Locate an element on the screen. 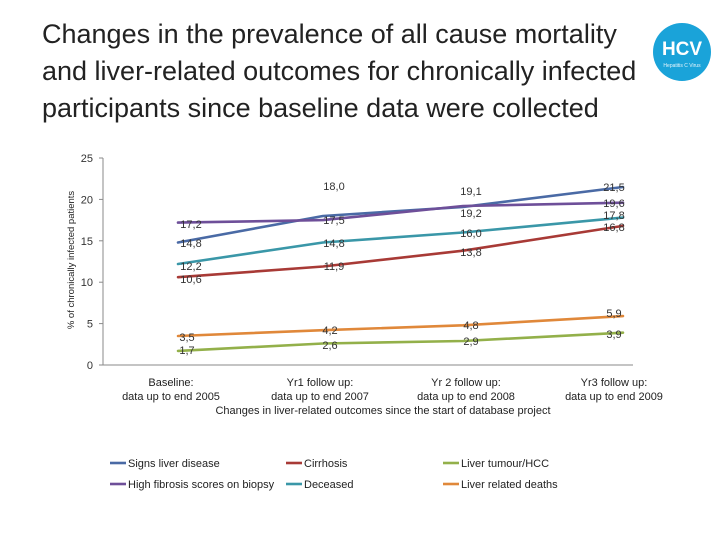 The height and width of the screenshot is (540, 720). x-category-label: Yr1 follow up: is located at coordinates (320, 383).